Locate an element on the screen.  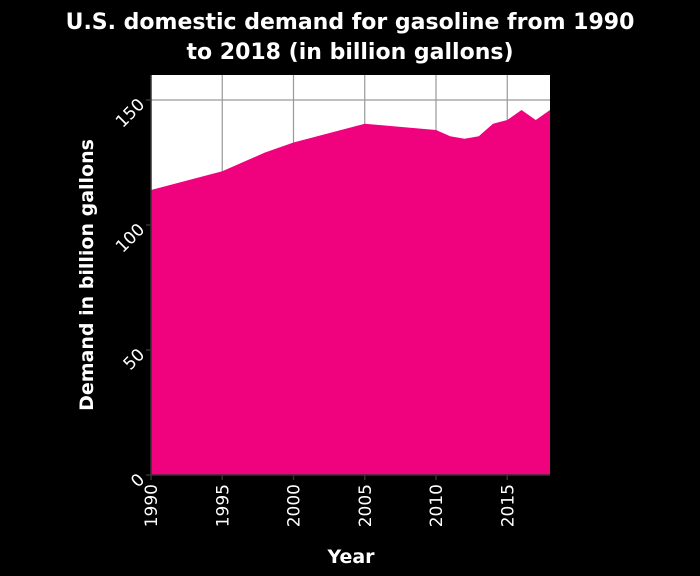
x-axis-title: Year is located at coordinates (350, 557).